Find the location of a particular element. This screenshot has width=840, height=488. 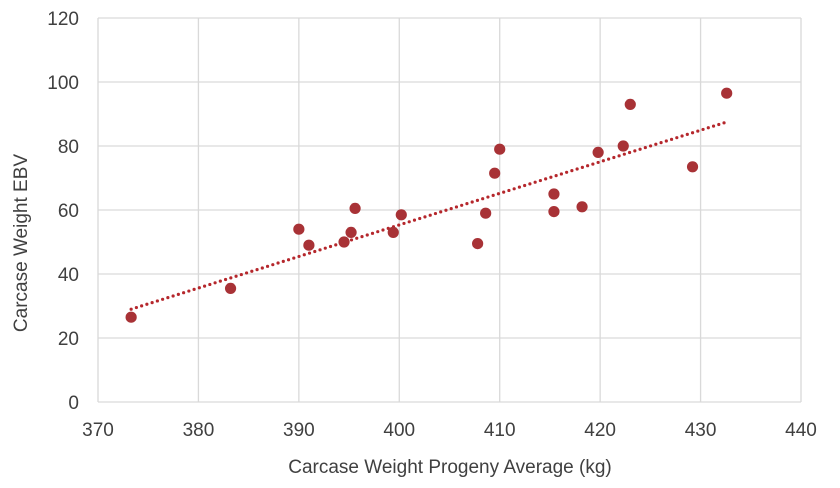

y-tick-label: 60 is located at coordinates (68, 211).